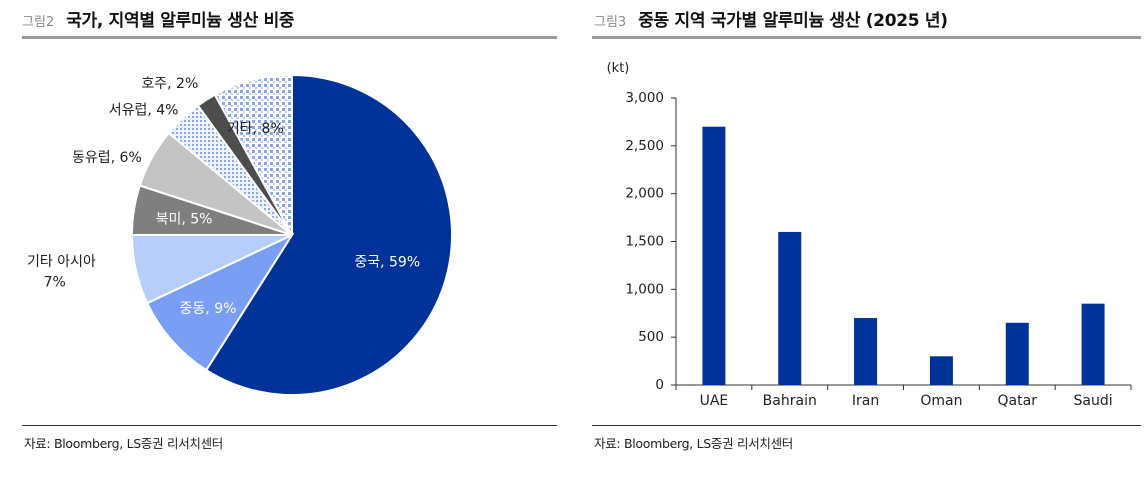  What do you see at coordinates (1018, 401) in the screenshot?
I see `x-tick-label: Qatar` at bounding box center [1018, 401].